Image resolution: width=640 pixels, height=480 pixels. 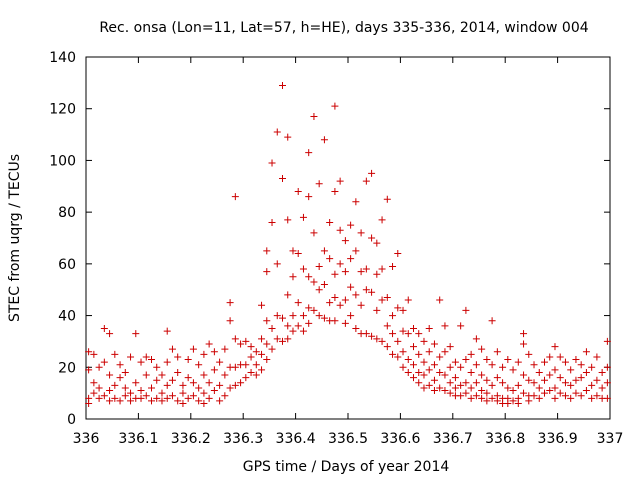 I want to click on x-axis-label: GPS time / Days of year 2014, so click(x=346, y=467).